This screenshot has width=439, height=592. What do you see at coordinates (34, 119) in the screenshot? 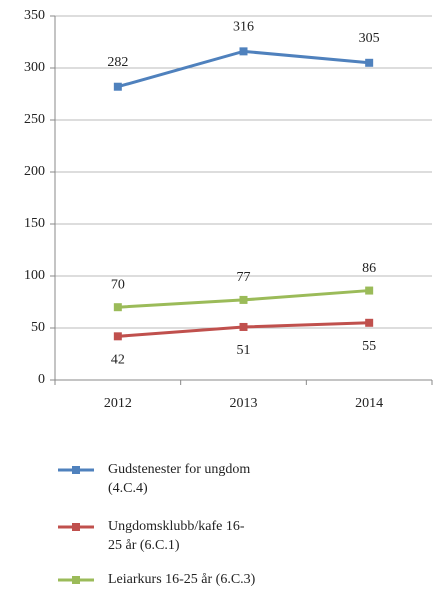
I see `y-tick-label: 250` at bounding box center [34, 119].